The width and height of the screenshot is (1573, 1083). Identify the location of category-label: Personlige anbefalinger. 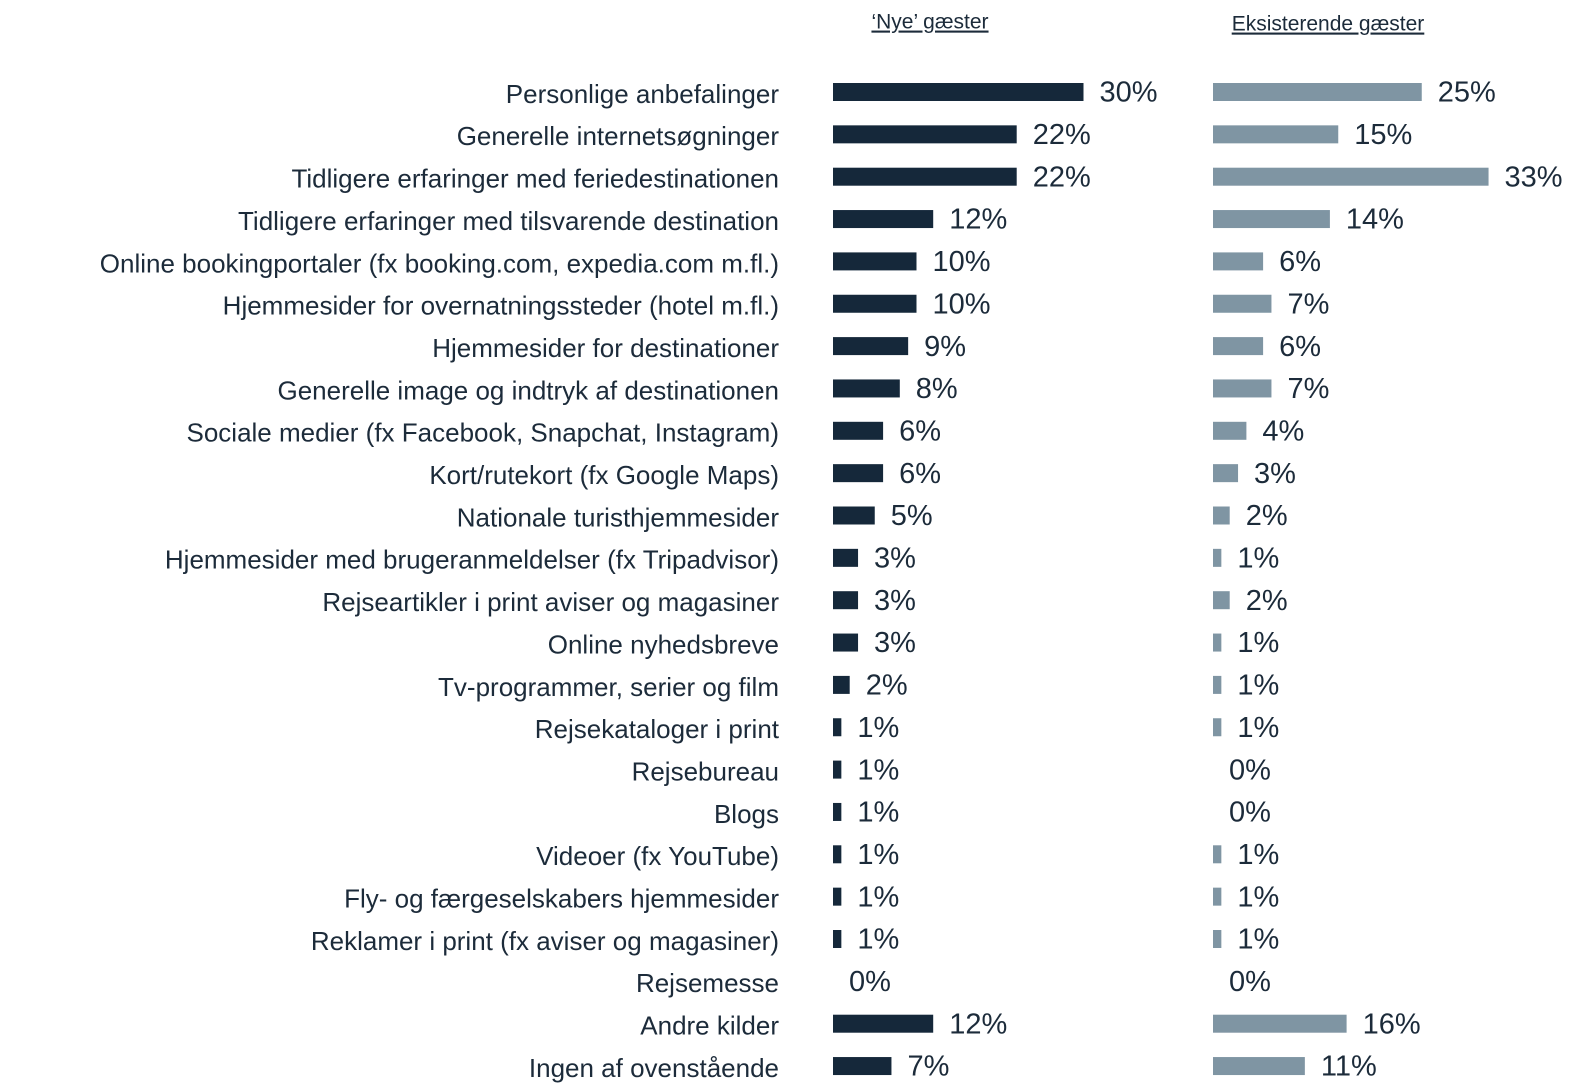
(643, 94).